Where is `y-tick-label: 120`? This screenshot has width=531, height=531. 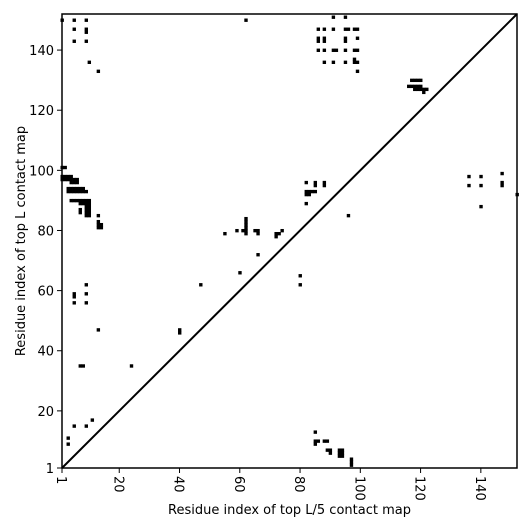 y-tick-label: 120 is located at coordinates (41, 111).